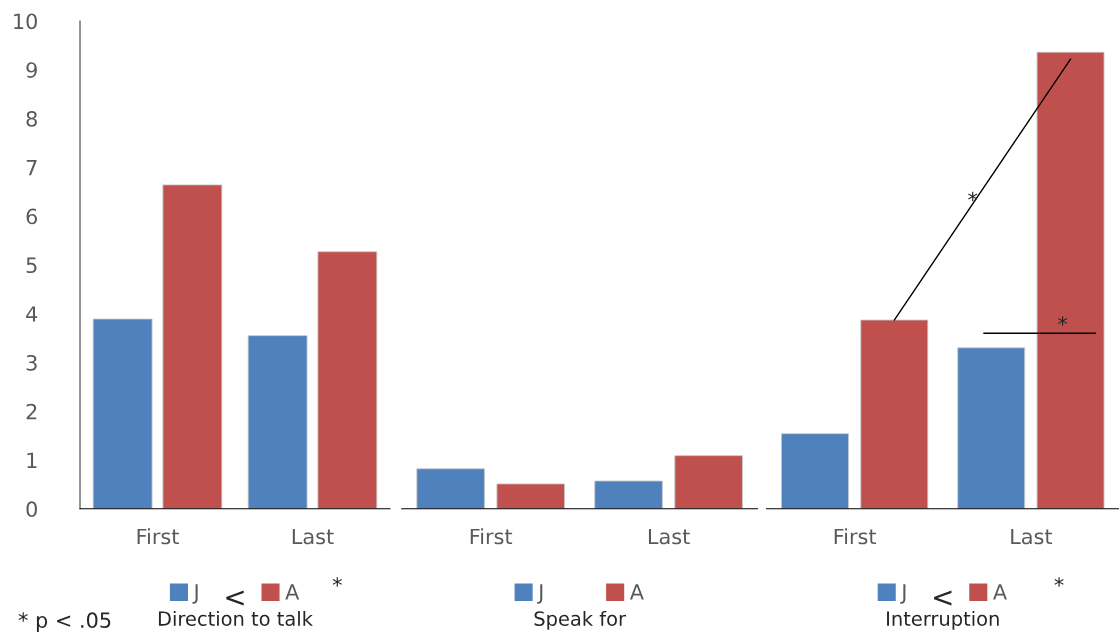 The width and height of the screenshot is (1119, 636). What do you see at coordinates (31, 362) in the screenshot?
I see `y-tick-label: 3` at bounding box center [31, 362].